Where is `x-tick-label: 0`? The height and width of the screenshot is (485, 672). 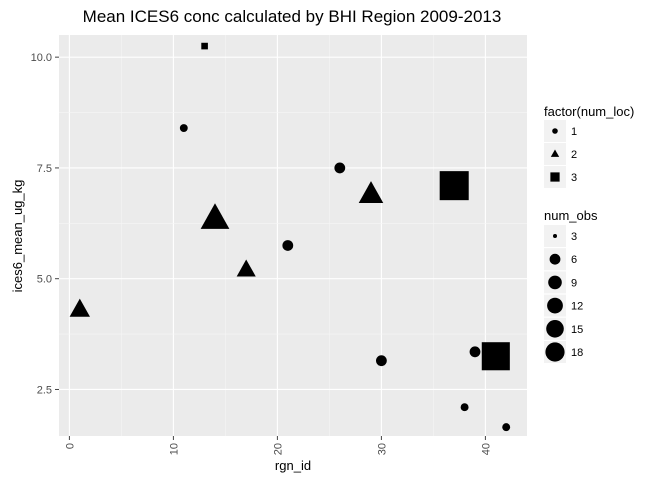 x-tick-label: 0 is located at coordinates (70, 446).